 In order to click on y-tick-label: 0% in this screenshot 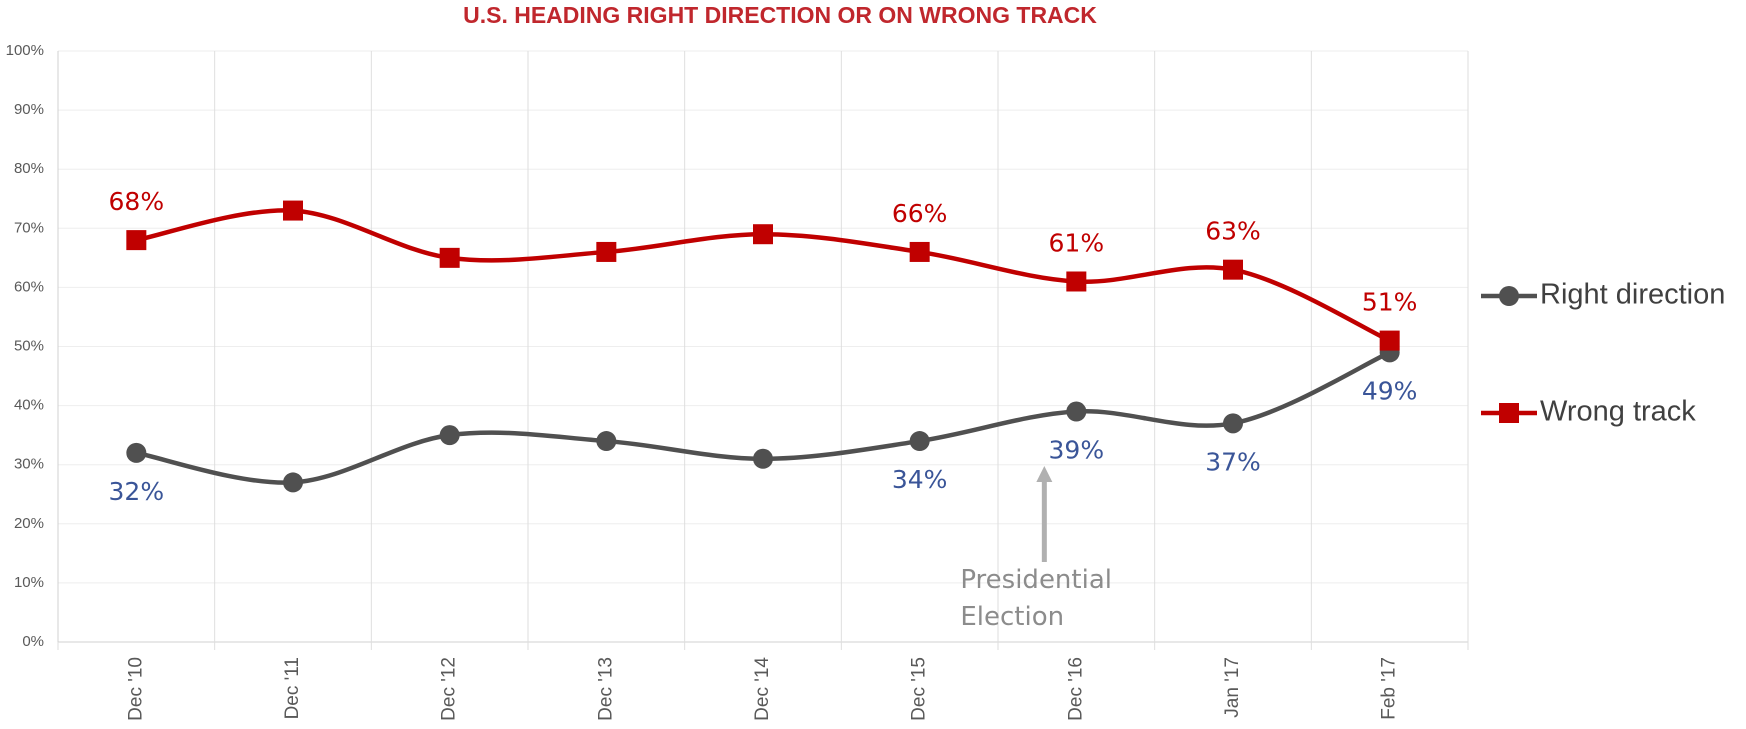, I will do `click(33, 641)`.